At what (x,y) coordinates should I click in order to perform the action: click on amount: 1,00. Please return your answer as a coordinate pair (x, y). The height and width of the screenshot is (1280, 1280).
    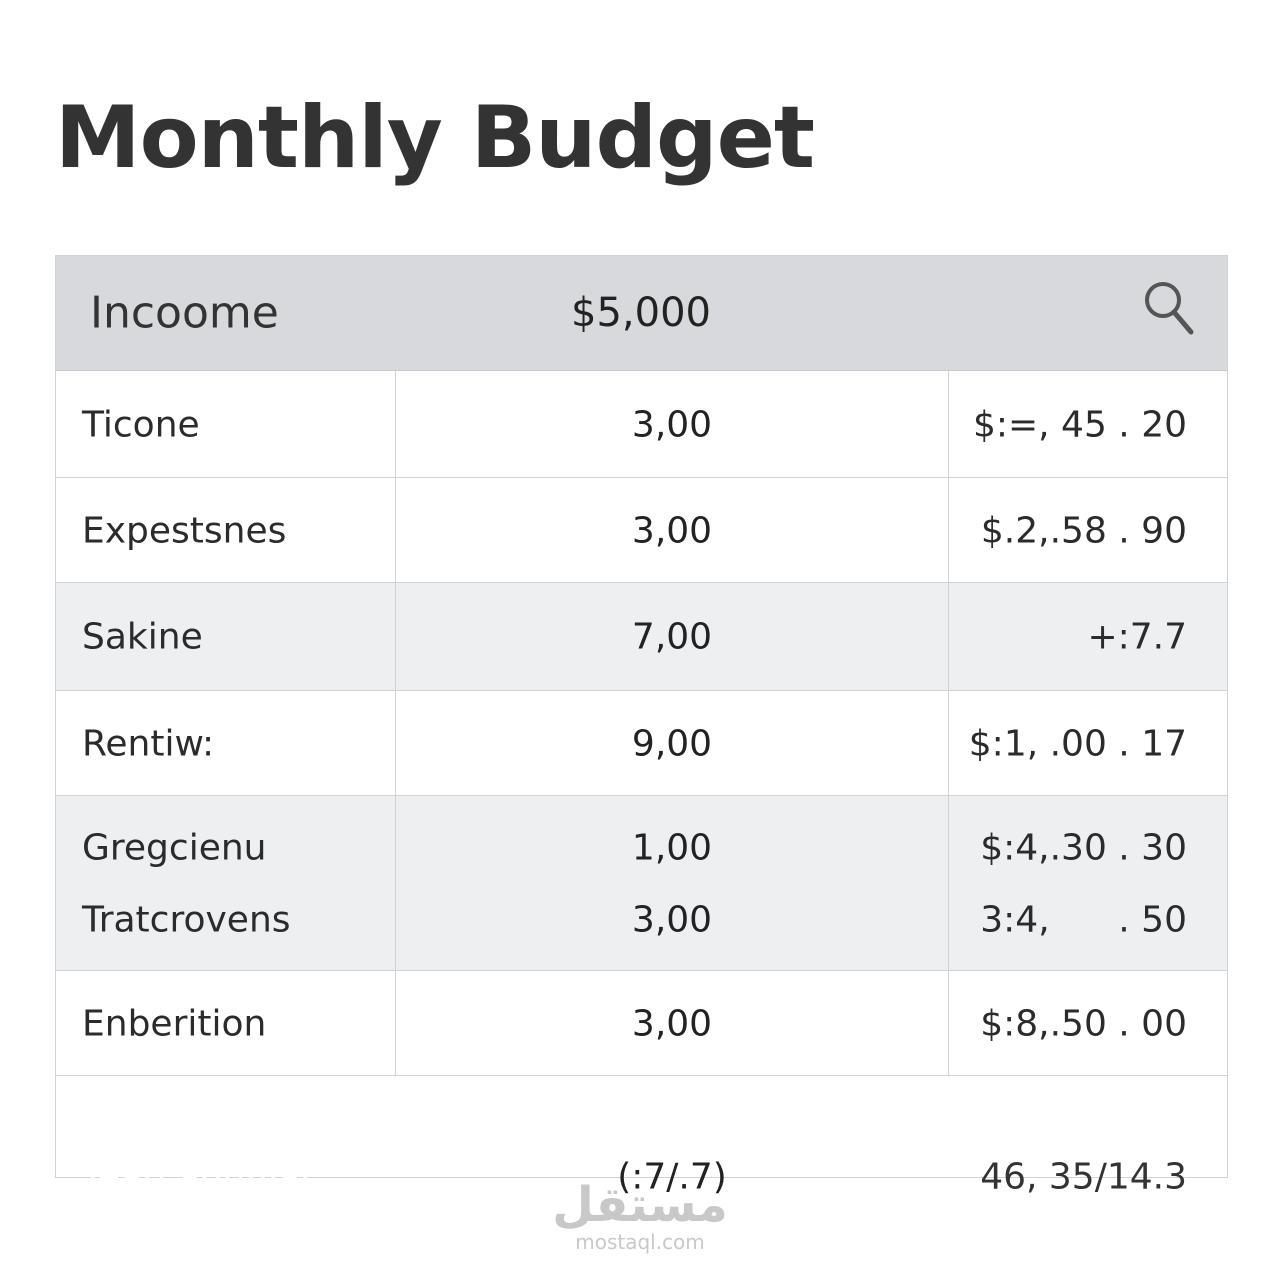
    Looking at the image, I should click on (672, 847).